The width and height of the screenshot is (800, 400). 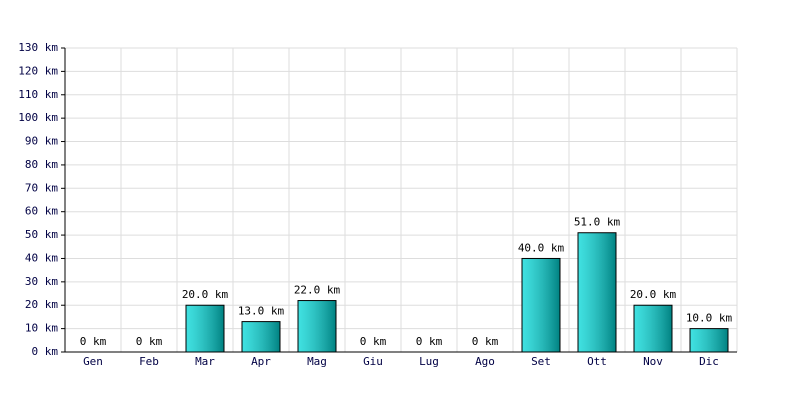 What do you see at coordinates (709, 318) in the screenshot?
I see `value-label: 10.0 km` at bounding box center [709, 318].